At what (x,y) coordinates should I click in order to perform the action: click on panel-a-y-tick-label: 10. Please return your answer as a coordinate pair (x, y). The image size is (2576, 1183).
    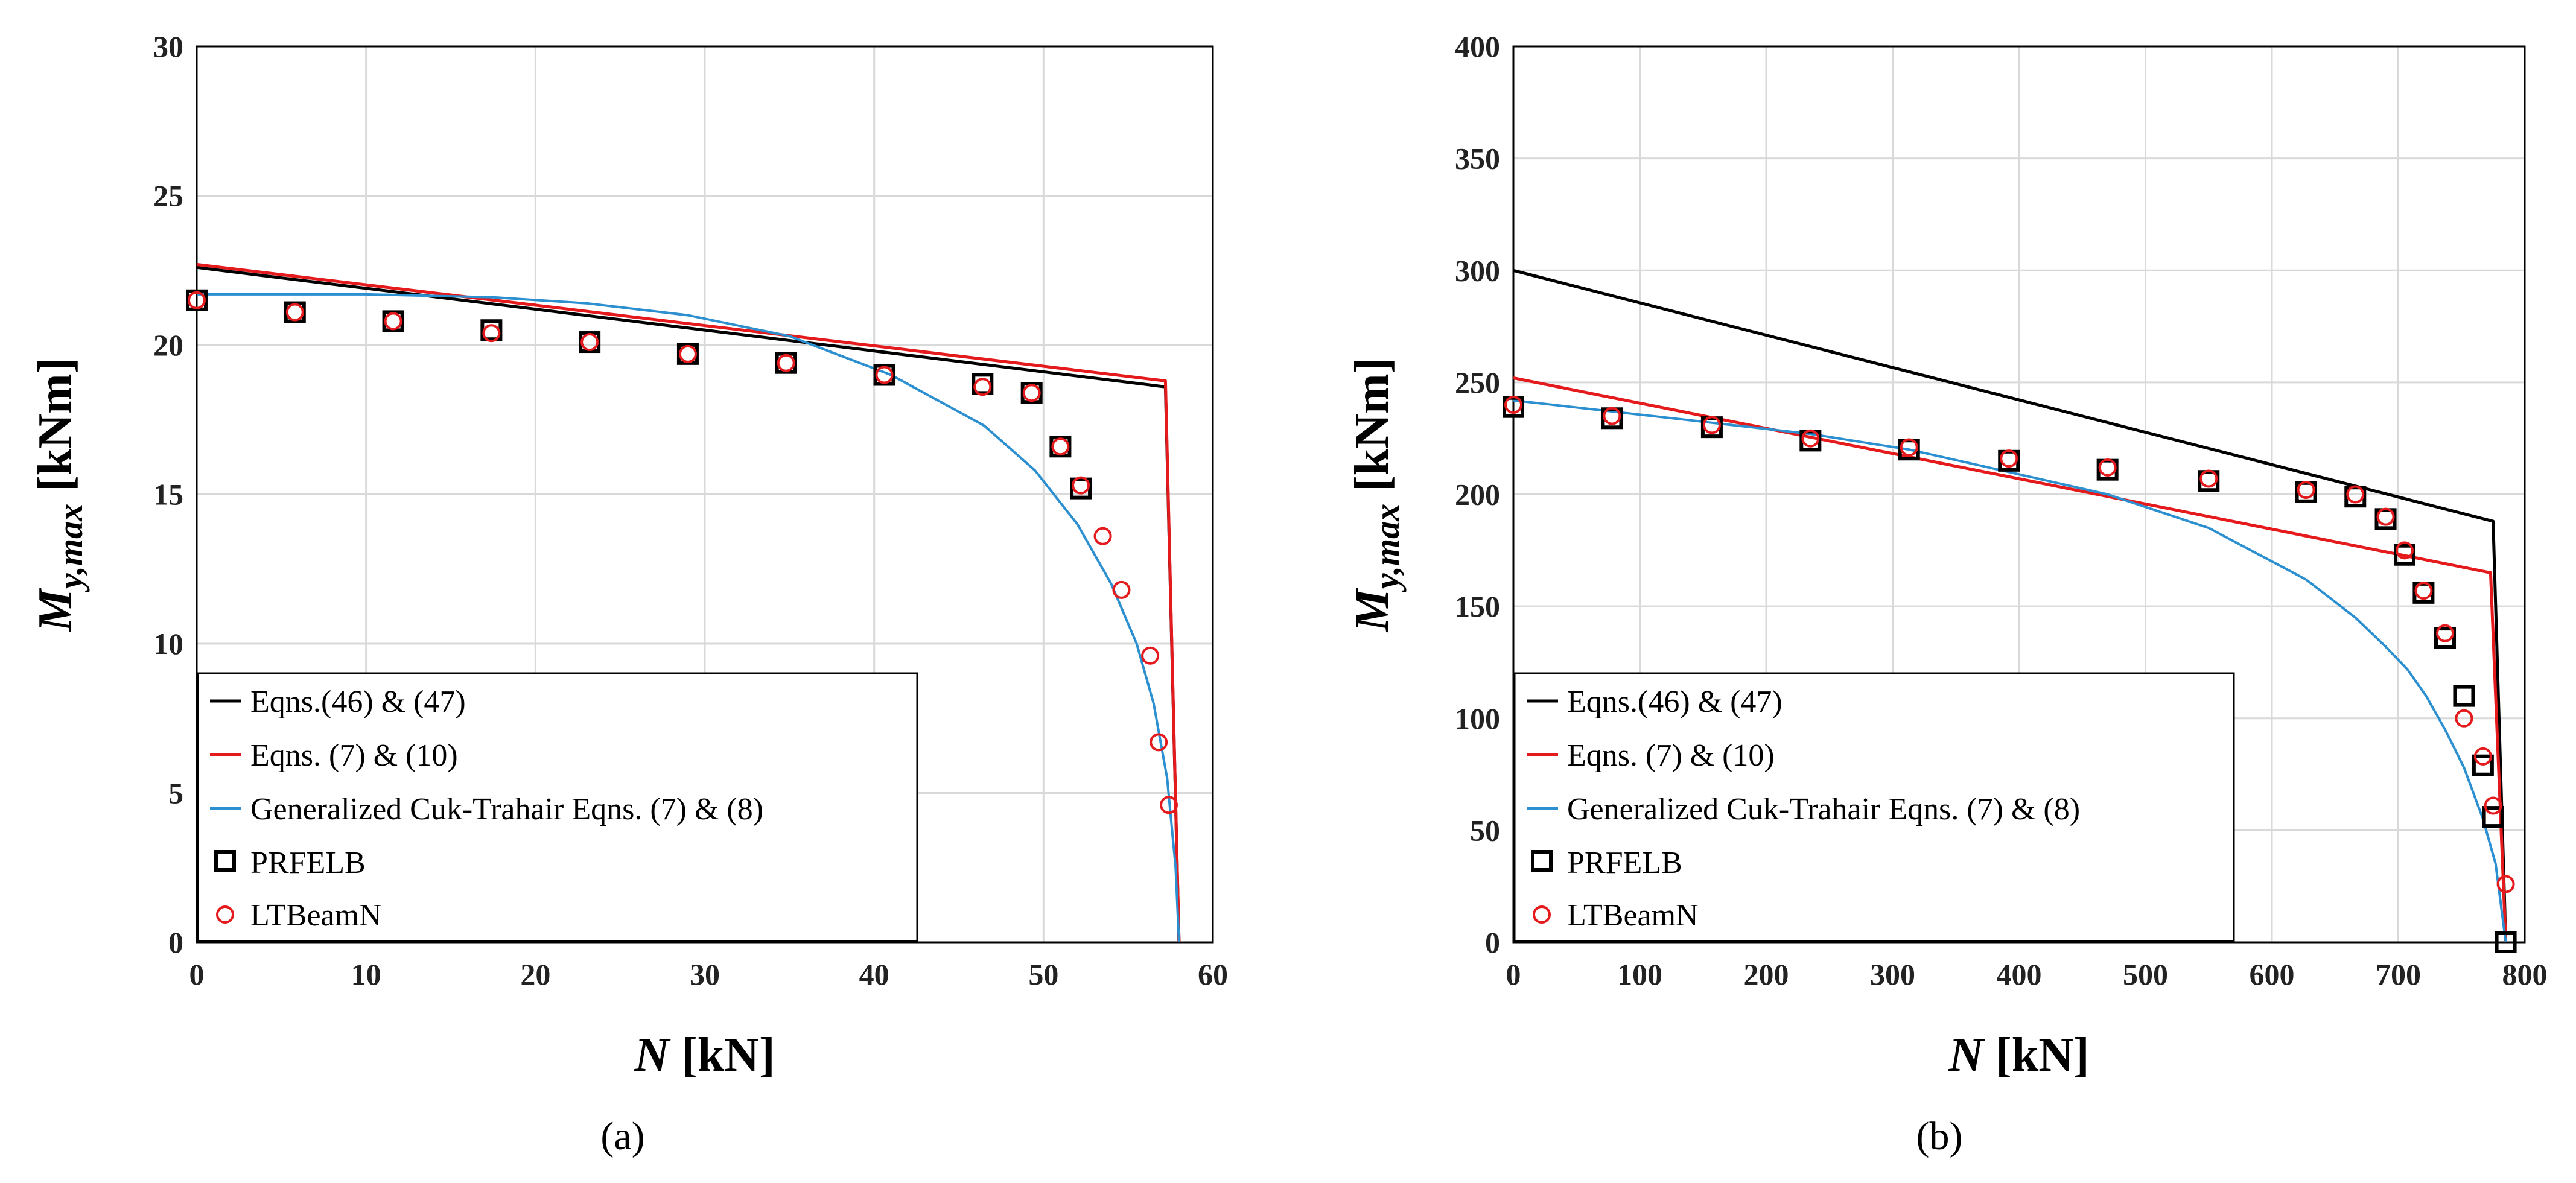
    Looking at the image, I should click on (168, 644).